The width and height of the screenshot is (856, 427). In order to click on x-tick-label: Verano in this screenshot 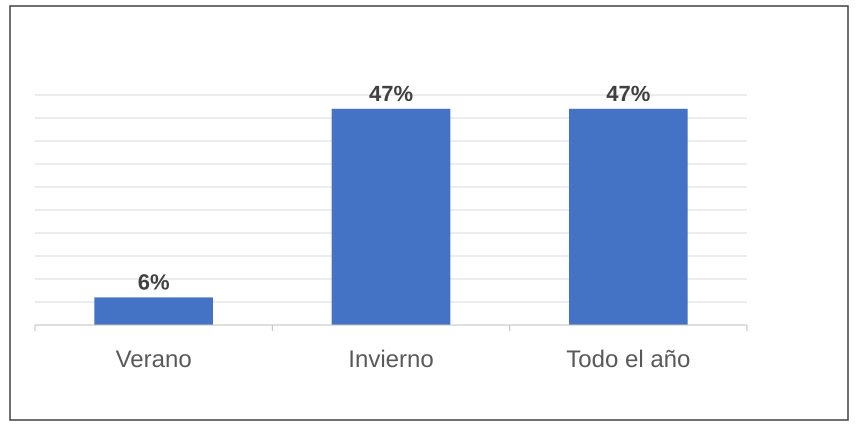, I will do `click(154, 359)`.